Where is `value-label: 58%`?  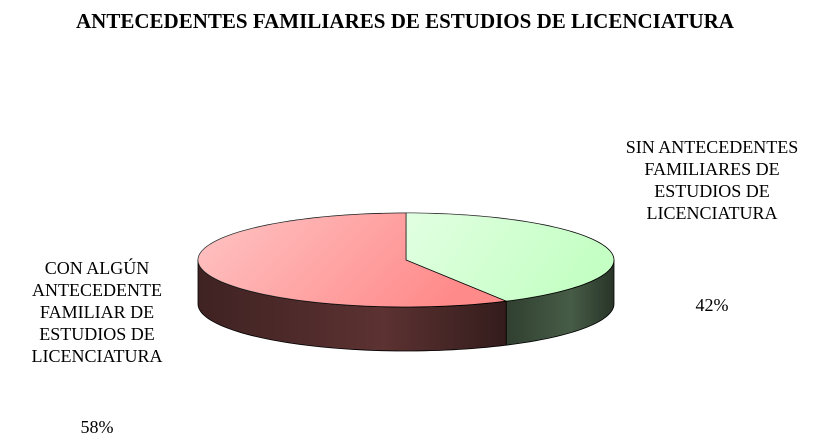 value-label: 58% is located at coordinates (97, 427).